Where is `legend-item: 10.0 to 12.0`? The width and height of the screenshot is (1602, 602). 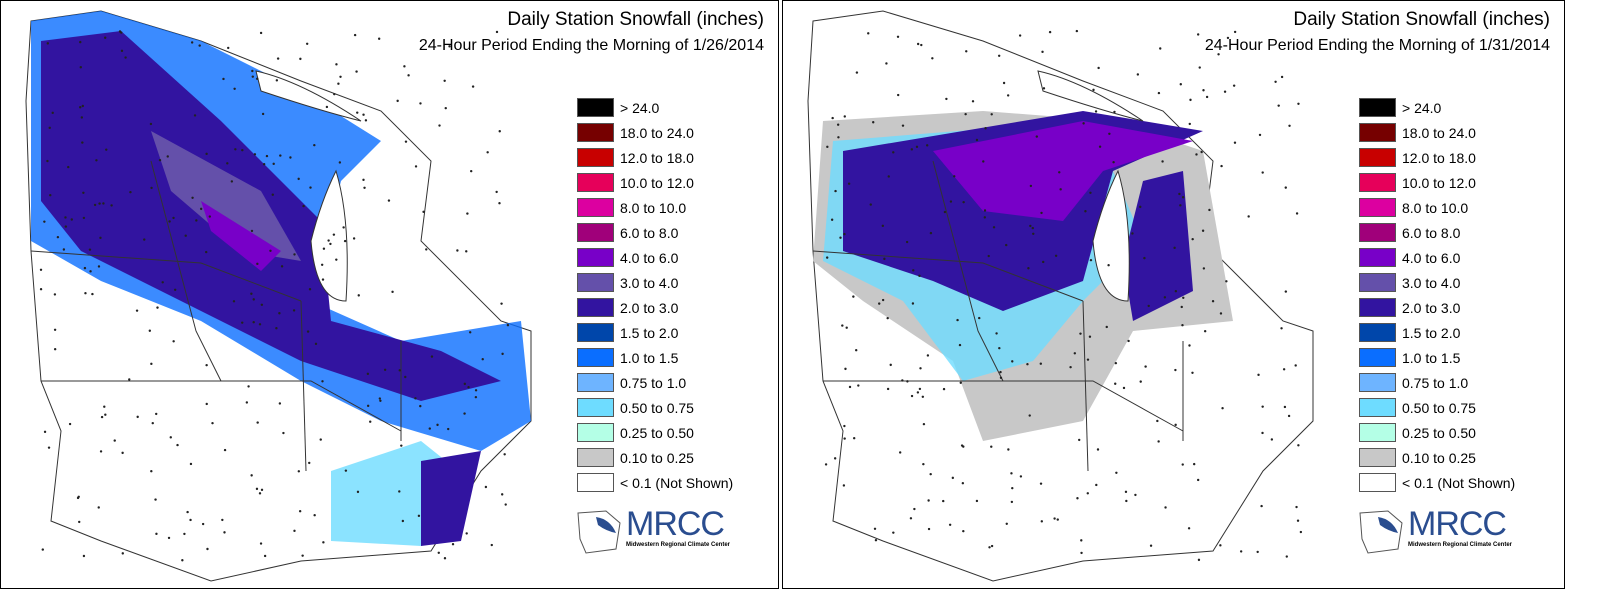 legend-item: 10.0 to 12.0 is located at coordinates (1437, 182).